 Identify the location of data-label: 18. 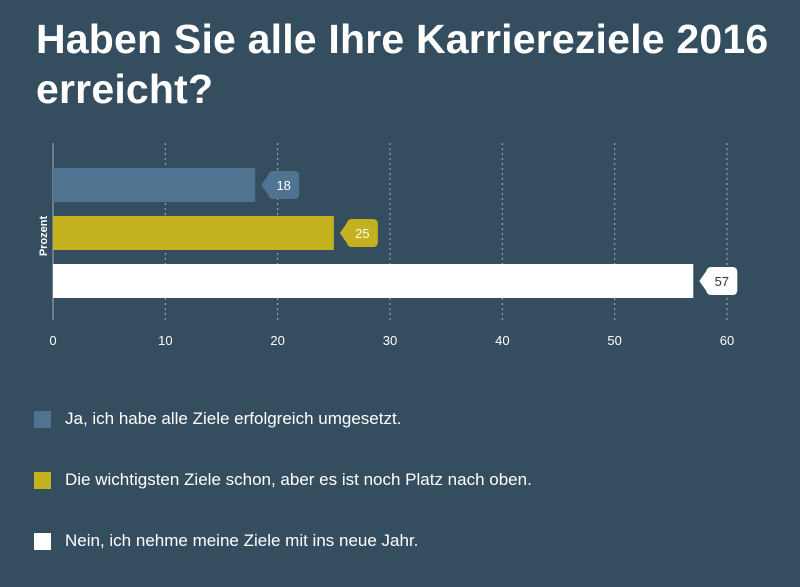
(283, 185).